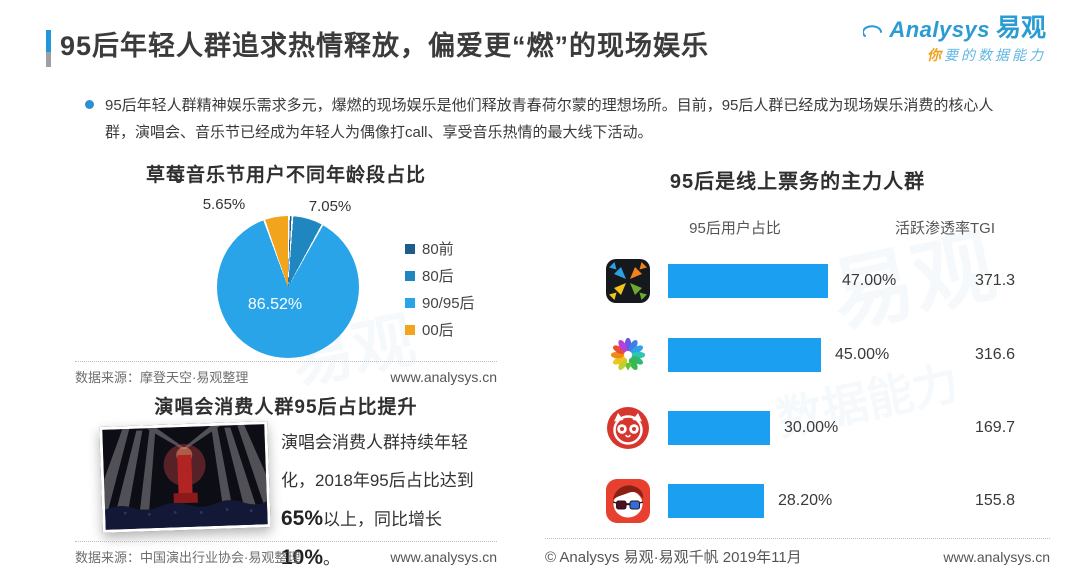  Describe the element at coordinates (385, 46) in the screenshot. I see `page-title: 95后年轻人群追求热情释放，偏爱更“燃”的现场娱乐` at that location.